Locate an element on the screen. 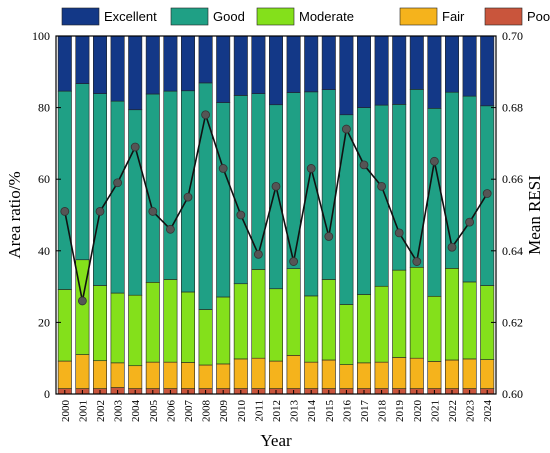  bar-segment-fair-2020 is located at coordinates (416, 373).